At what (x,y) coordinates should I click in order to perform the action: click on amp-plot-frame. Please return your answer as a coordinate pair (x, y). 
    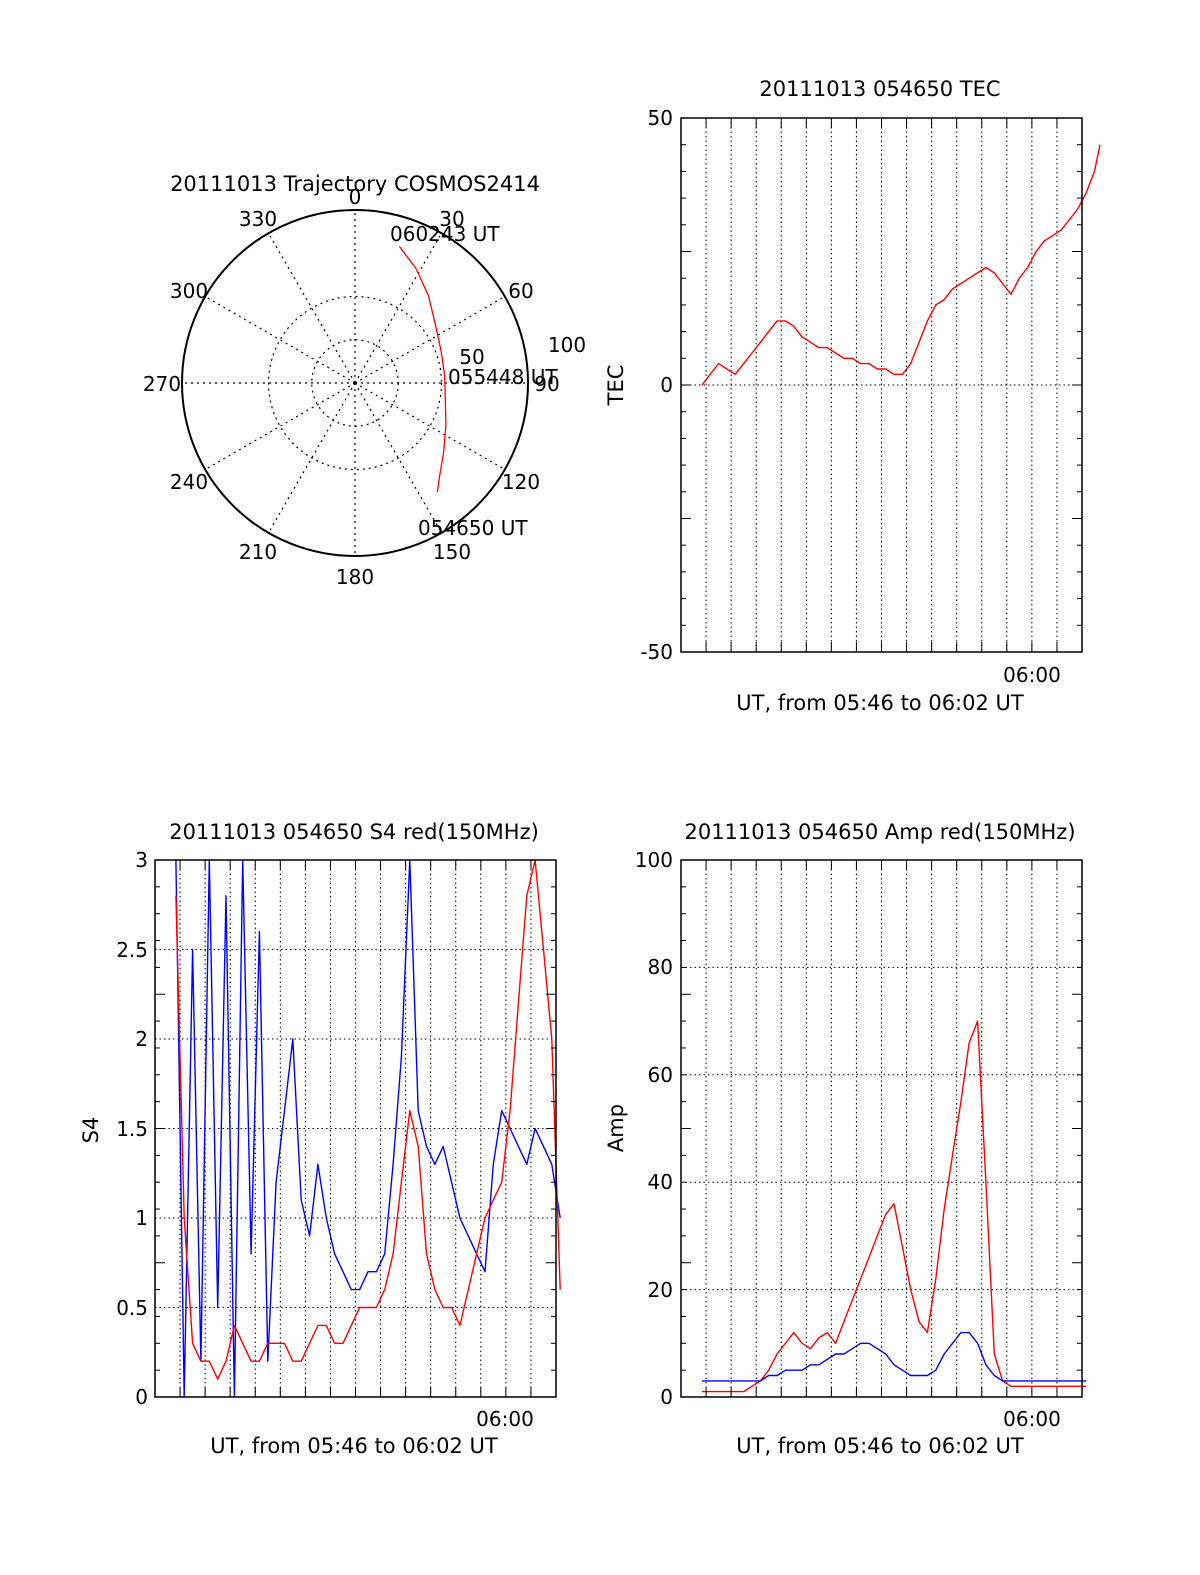
    Looking at the image, I should click on (881, 1128).